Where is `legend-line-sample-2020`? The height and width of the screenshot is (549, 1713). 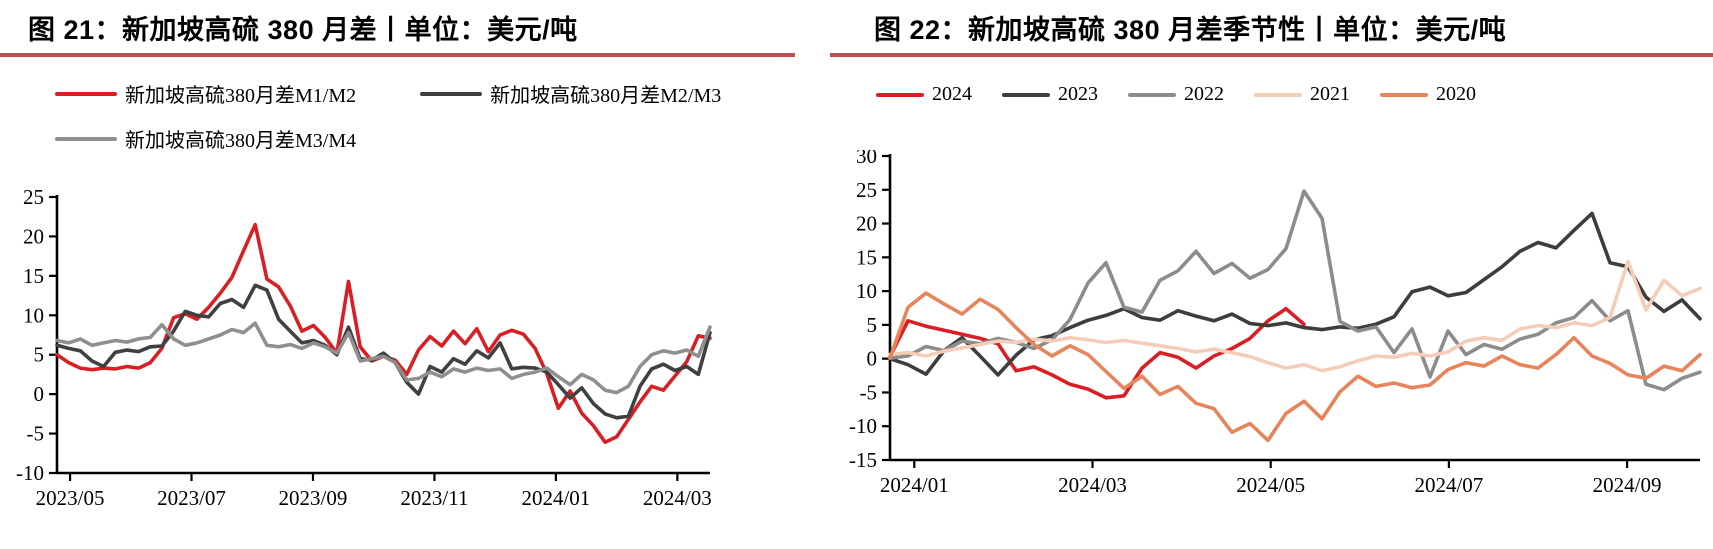
legend-line-sample-2020 is located at coordinates (1404, 94).